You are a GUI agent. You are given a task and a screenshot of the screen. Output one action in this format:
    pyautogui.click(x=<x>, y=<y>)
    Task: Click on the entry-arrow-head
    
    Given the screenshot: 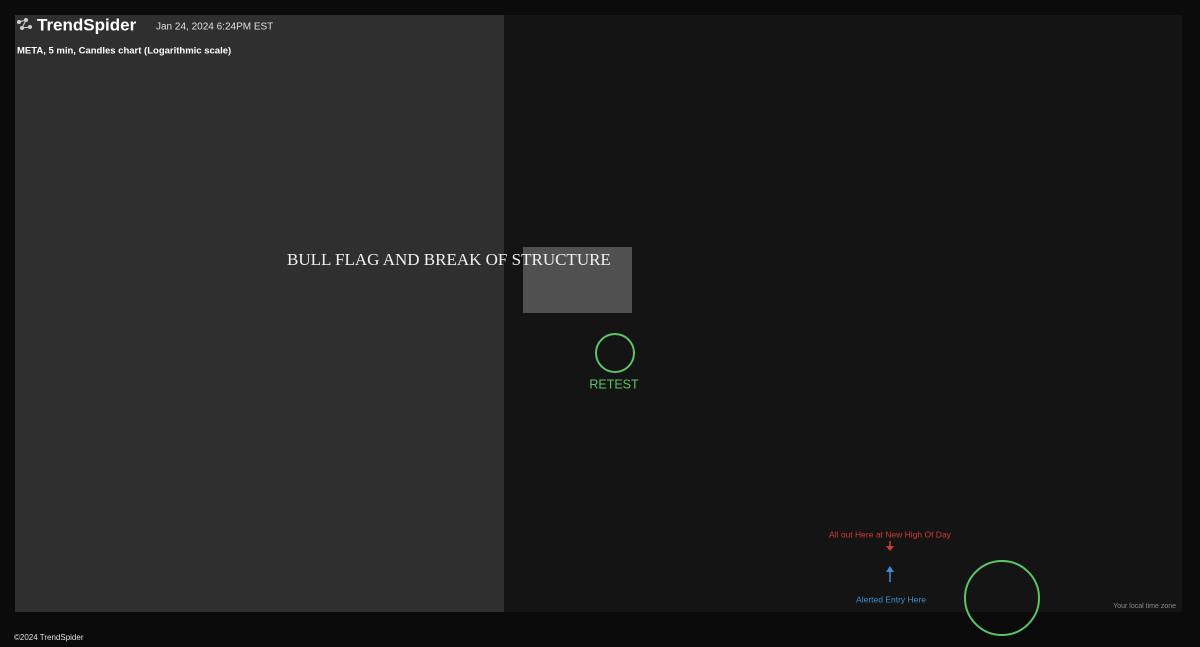 What is the action you would take?
    pyautogui.click(x=890, y=569)
    